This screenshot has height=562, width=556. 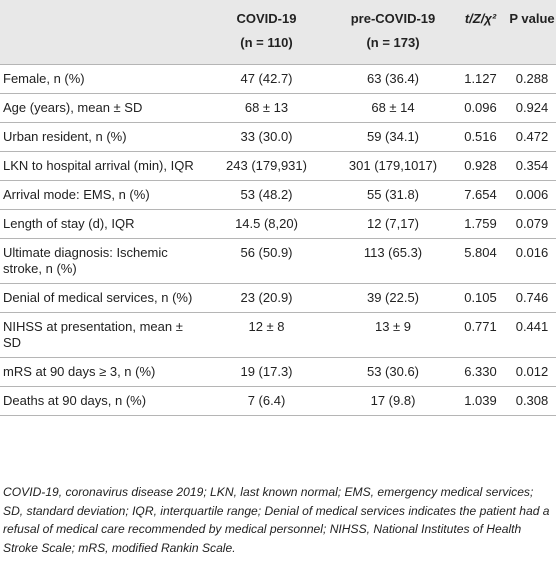 I want to click on row-label: Urban resident, n (%), so click(x=65, y=136).